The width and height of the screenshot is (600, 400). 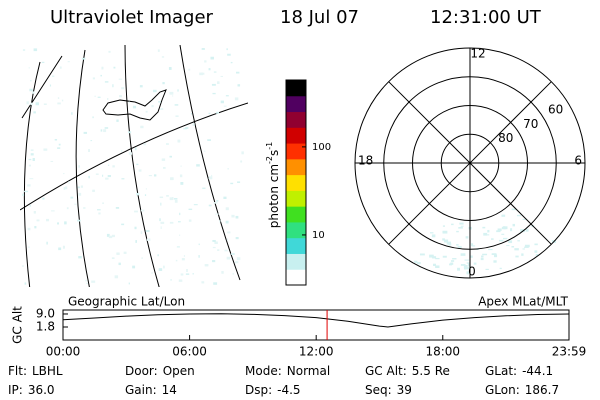 What do you see at coordinates (179, 371) in the screenshot?
I see `info-value: Open` at bounding box center [179, 371].